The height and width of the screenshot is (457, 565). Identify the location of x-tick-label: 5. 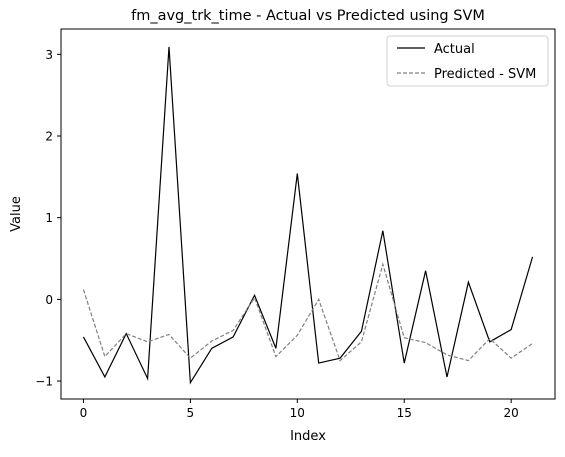
(191, 413).